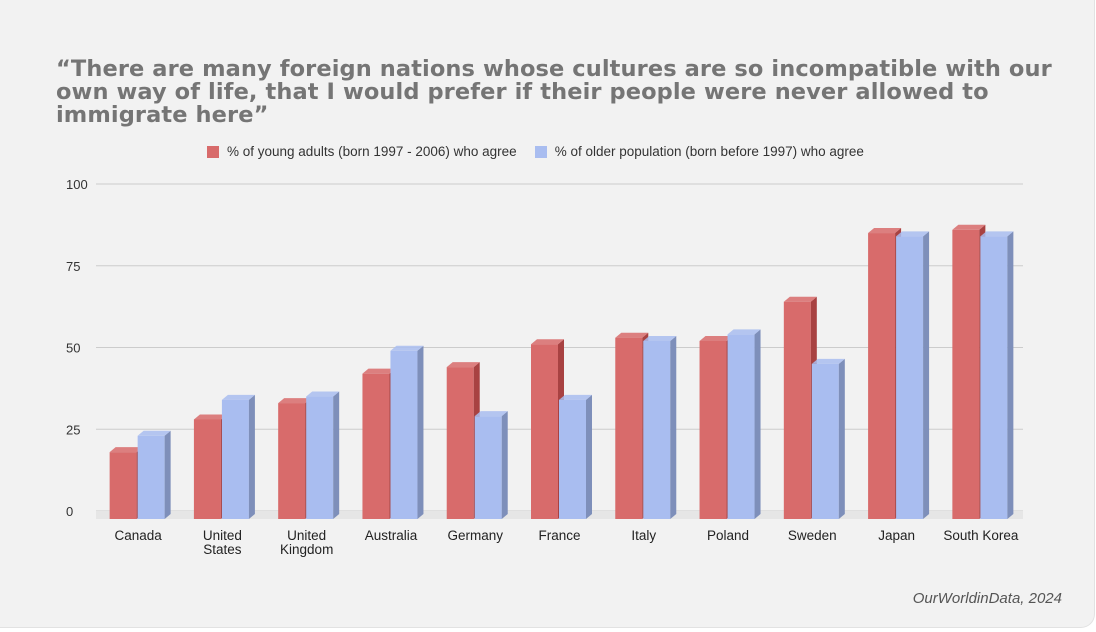  I want to click on x-tick-label: Germany, so click(475, 535).